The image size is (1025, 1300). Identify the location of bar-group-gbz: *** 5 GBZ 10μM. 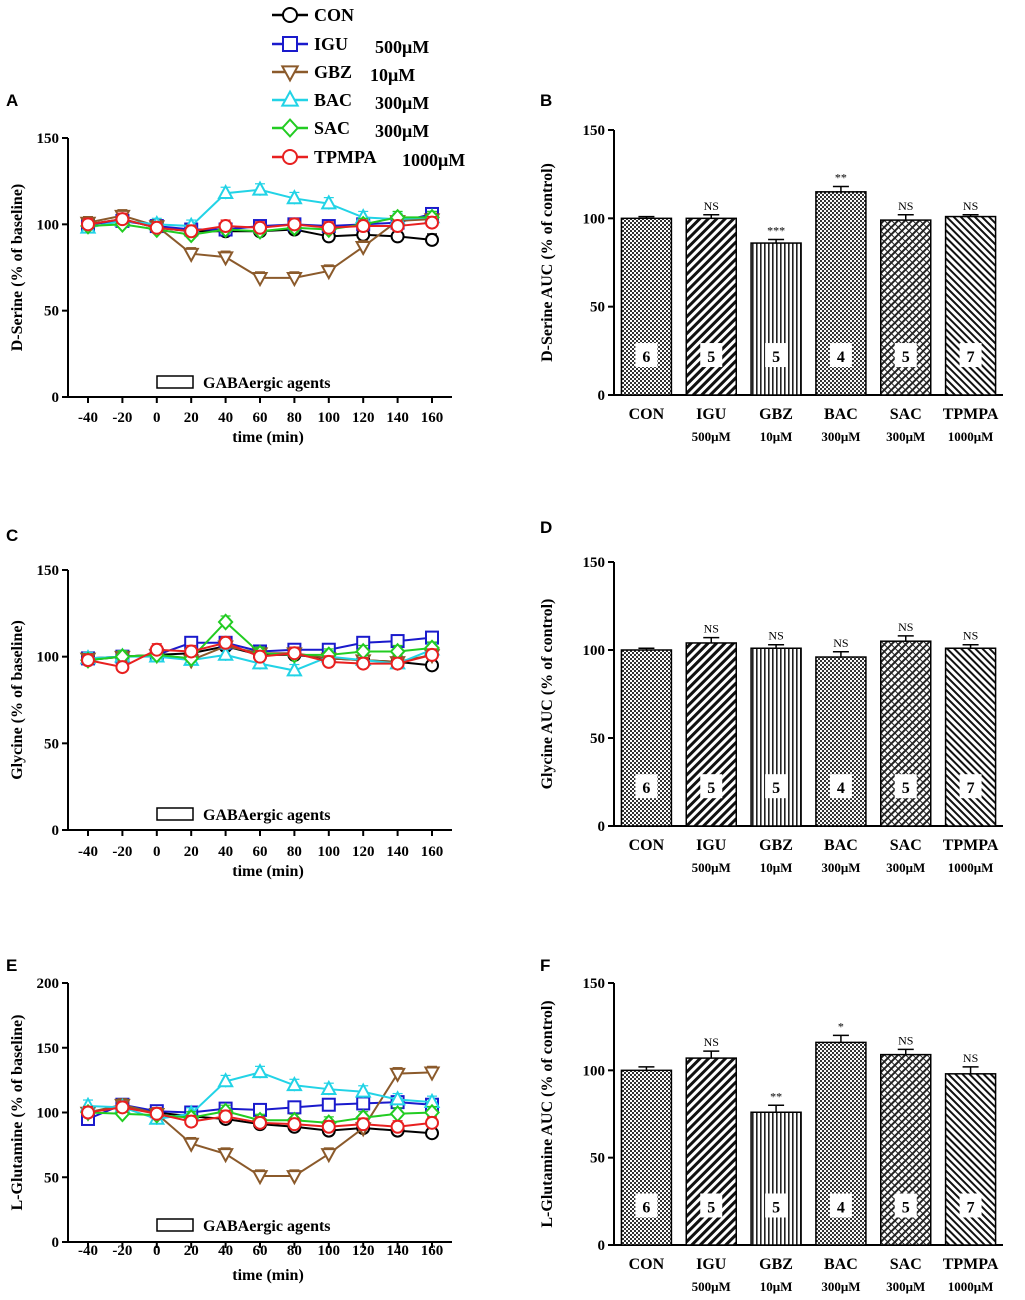
(776, 334).